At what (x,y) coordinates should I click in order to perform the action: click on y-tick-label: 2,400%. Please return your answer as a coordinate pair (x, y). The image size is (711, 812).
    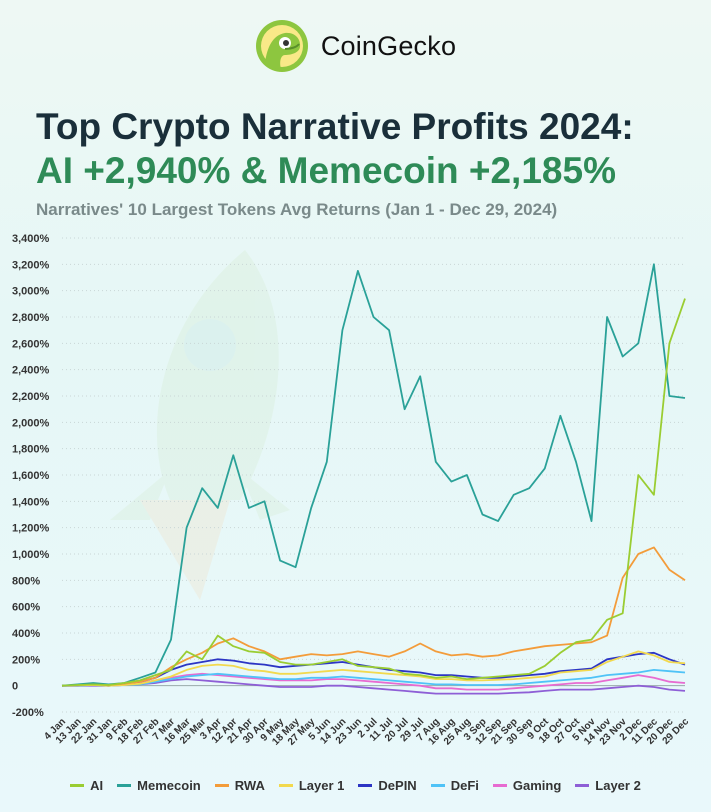
    Looking at the image, I should click on (31, 371).